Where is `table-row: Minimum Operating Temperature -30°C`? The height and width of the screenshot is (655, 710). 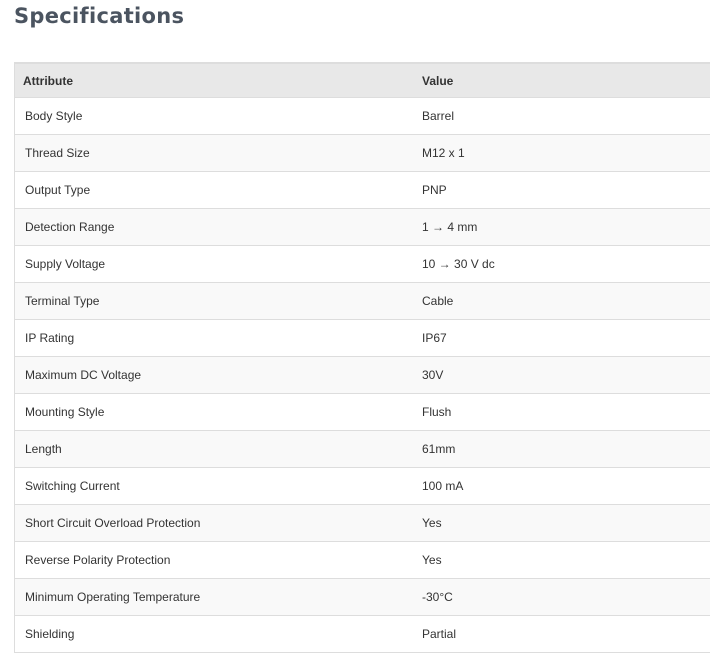
table-row: Minimum Operating Temperature -30°C is located at coordinates (362, 597).